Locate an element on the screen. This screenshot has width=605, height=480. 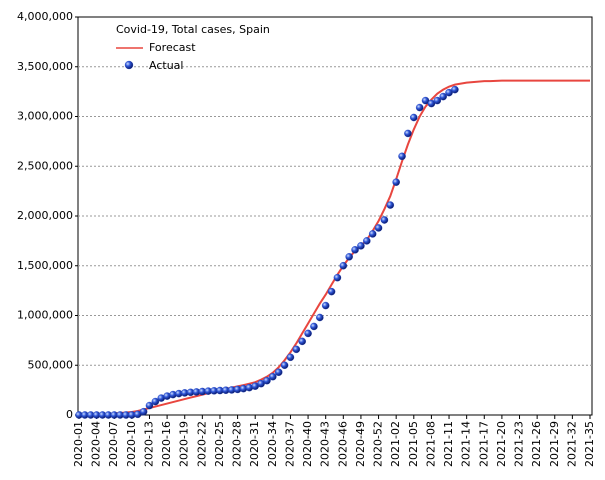
x-tick-label: 2020-25 is located at coordinates (219, 444).